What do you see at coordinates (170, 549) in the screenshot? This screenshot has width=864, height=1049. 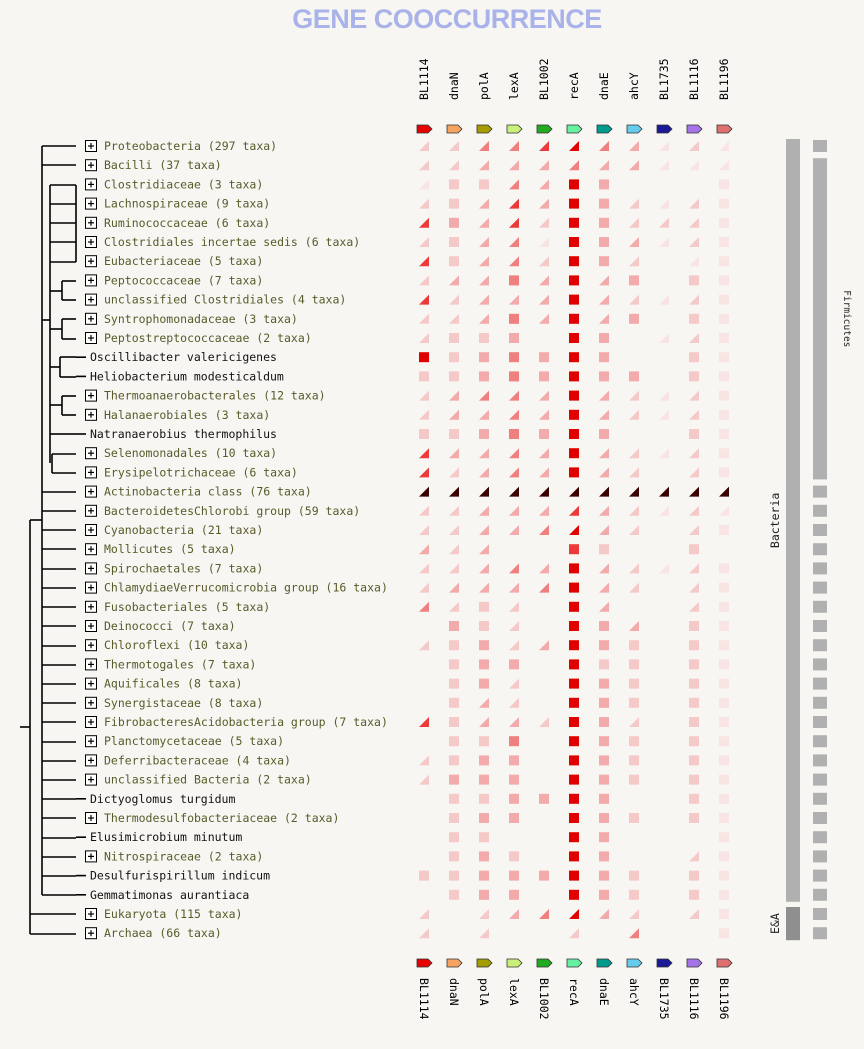 I see `taxon-label: Mollicutes (5 taxa)` at bounding box center [170, 549].